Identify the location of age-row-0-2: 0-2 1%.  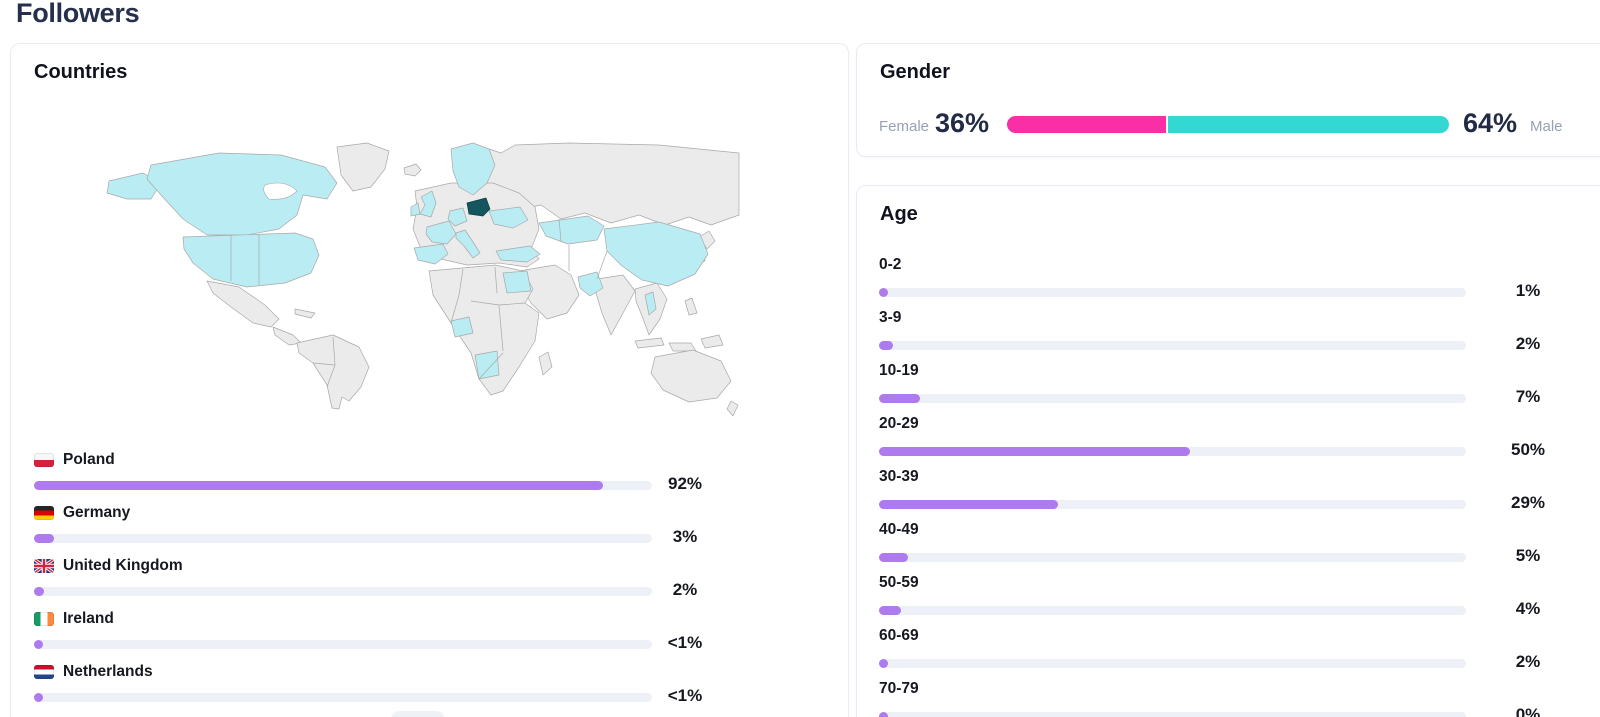
(1239, 282).